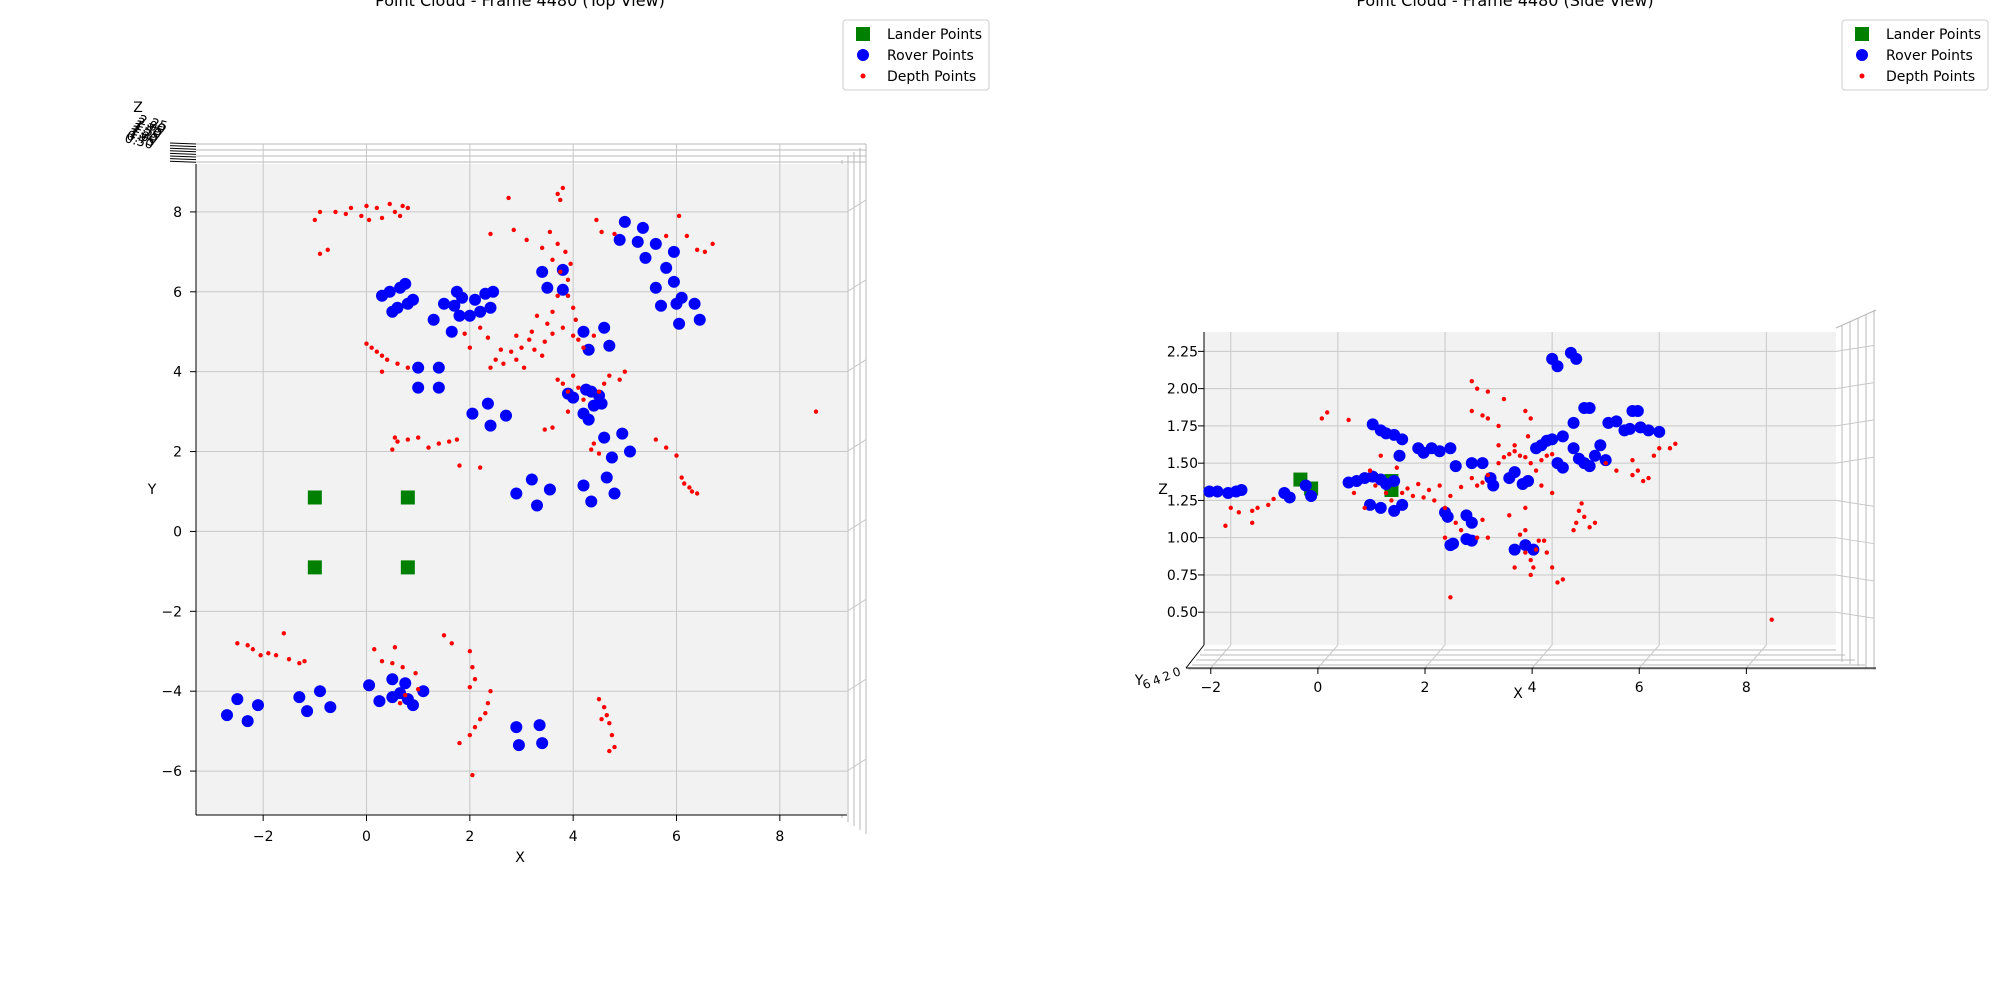  I want to click on z-tick-labels: 0.50 0.75 1.00 1.25 1.50 1.75 2.00 2.25, so click(1185, 482).